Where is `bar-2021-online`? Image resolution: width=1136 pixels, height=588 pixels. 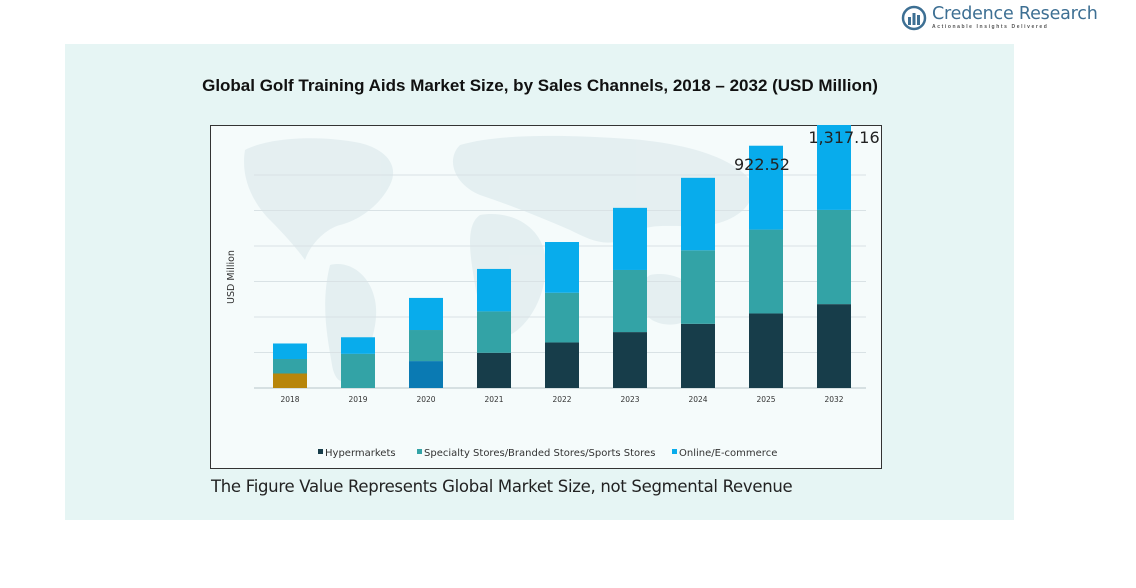
bar-2021-online is located at coordinates (494, 290).